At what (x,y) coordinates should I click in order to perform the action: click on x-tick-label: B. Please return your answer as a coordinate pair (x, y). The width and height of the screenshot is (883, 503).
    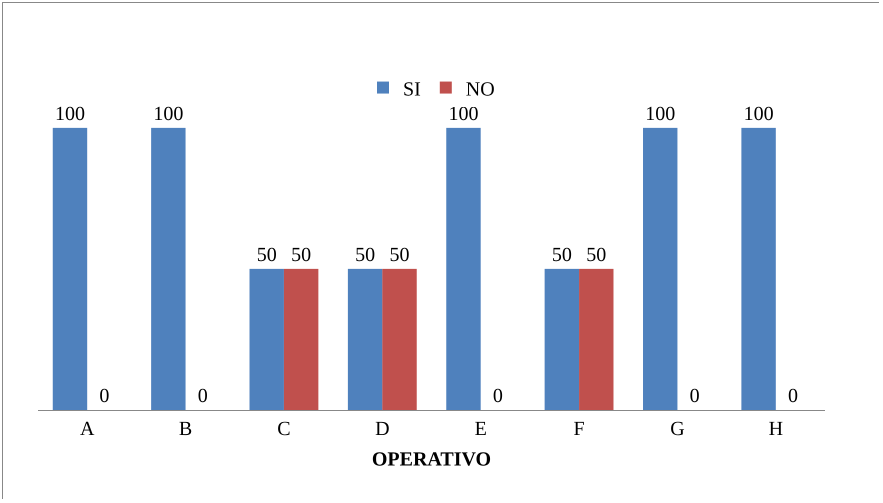
    Looking at the image, I should click on (185, 429).